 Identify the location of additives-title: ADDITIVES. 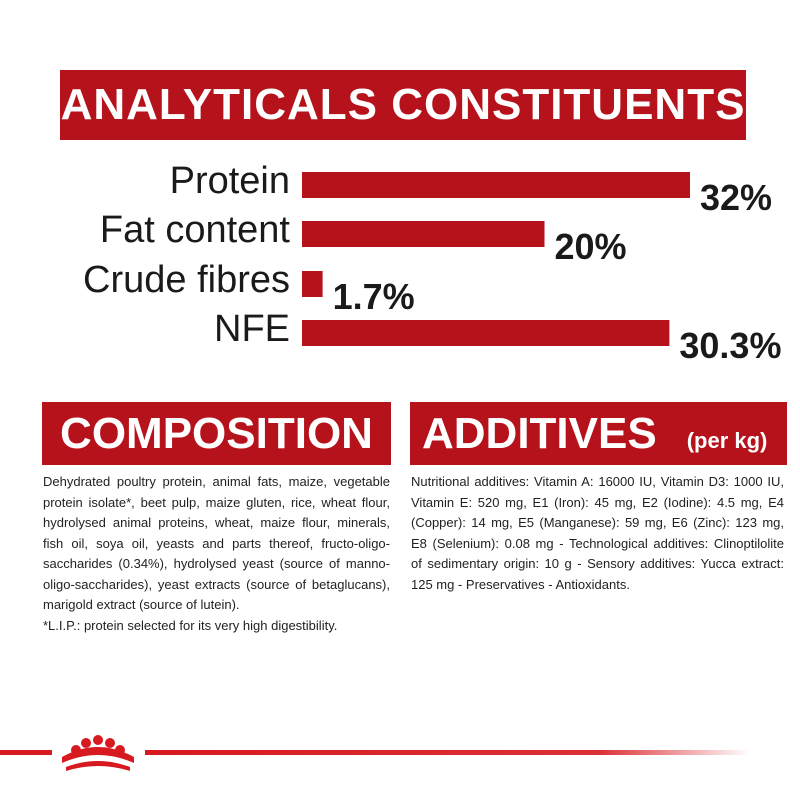
(539, 433).